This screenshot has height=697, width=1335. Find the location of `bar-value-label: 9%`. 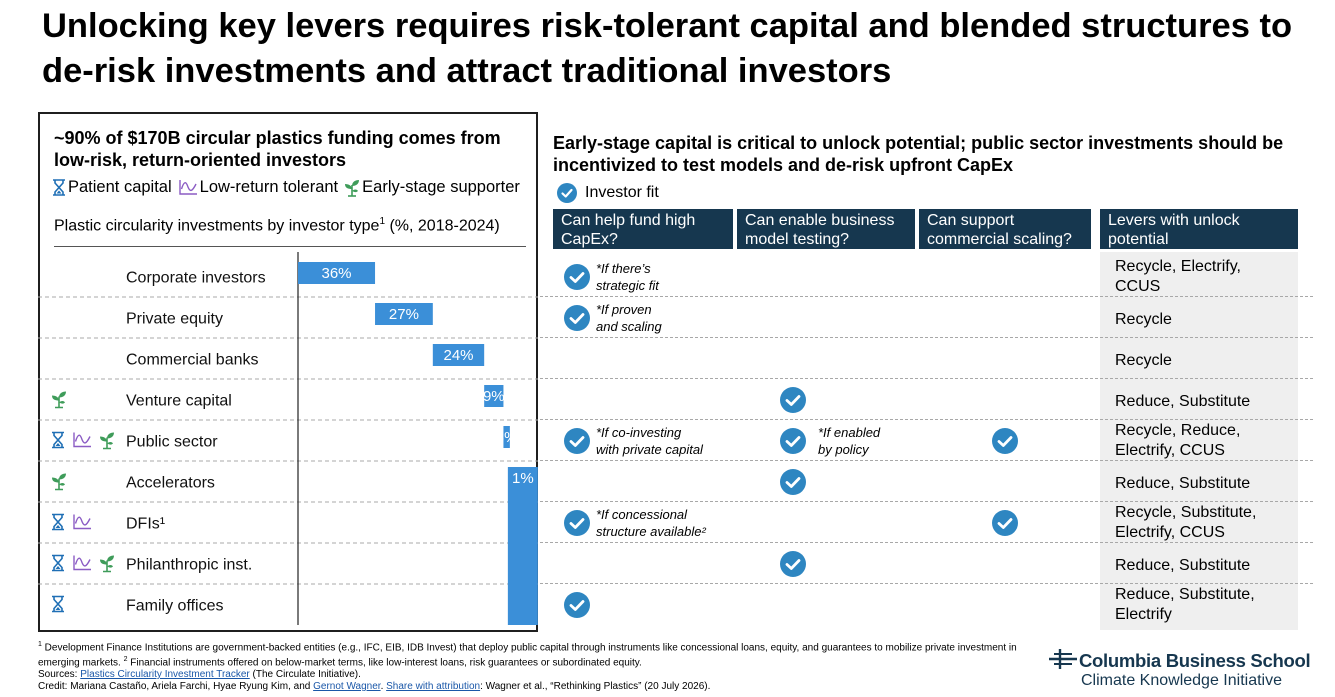

bar-value-label: 9% is located at coordinates (494, 396).